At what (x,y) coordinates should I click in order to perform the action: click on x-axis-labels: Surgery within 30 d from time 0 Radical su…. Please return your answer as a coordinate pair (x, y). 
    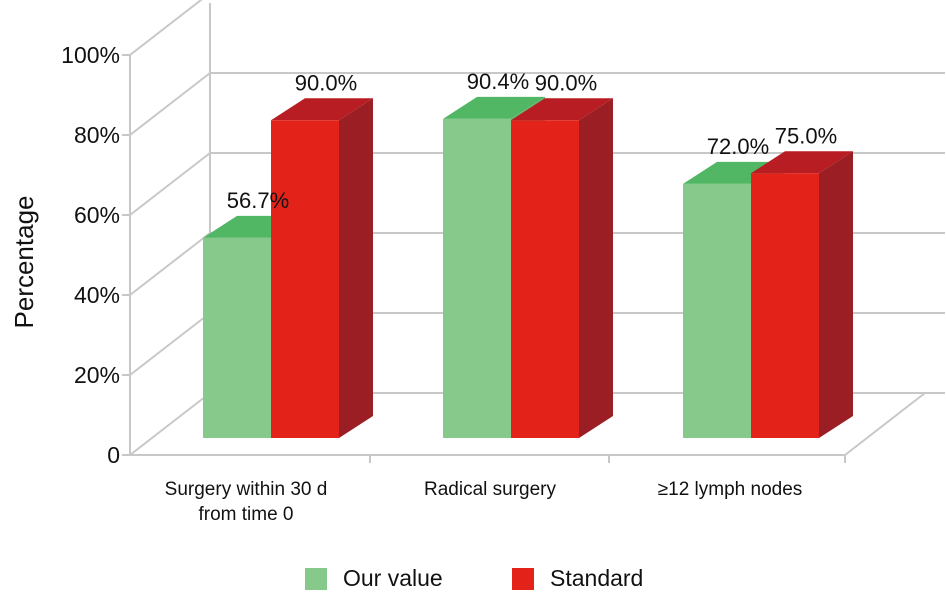
    Looking at the image, I should click on (484, 502).